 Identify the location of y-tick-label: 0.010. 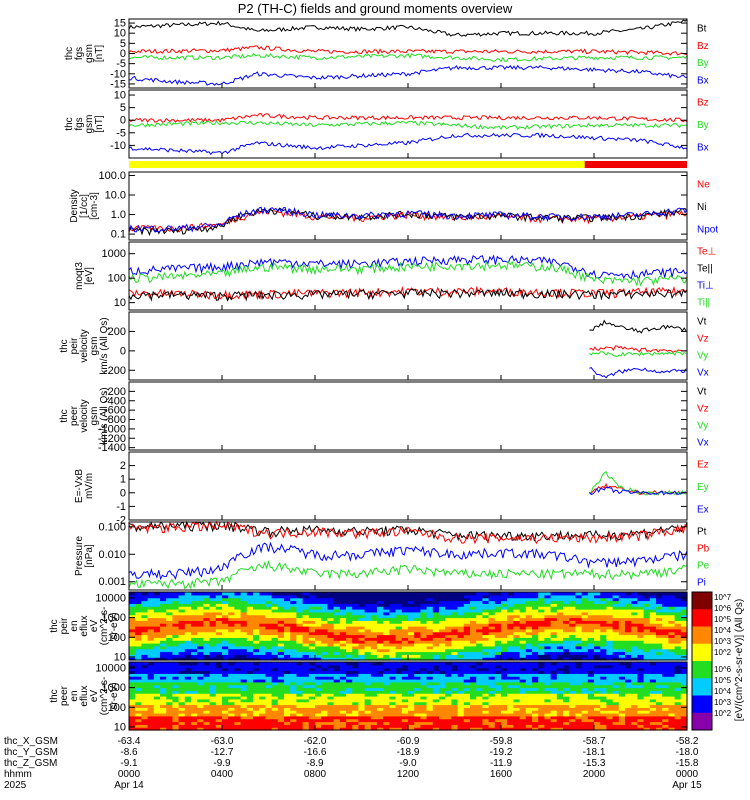
(112, 555).